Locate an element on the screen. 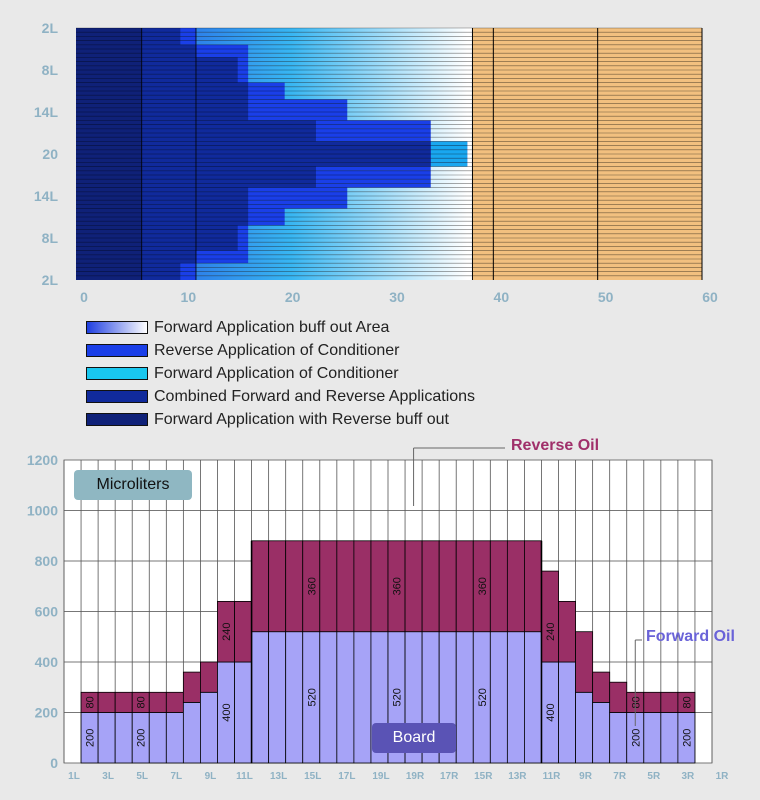  y-tick-label: 14L is located at coordinates (46, 196).